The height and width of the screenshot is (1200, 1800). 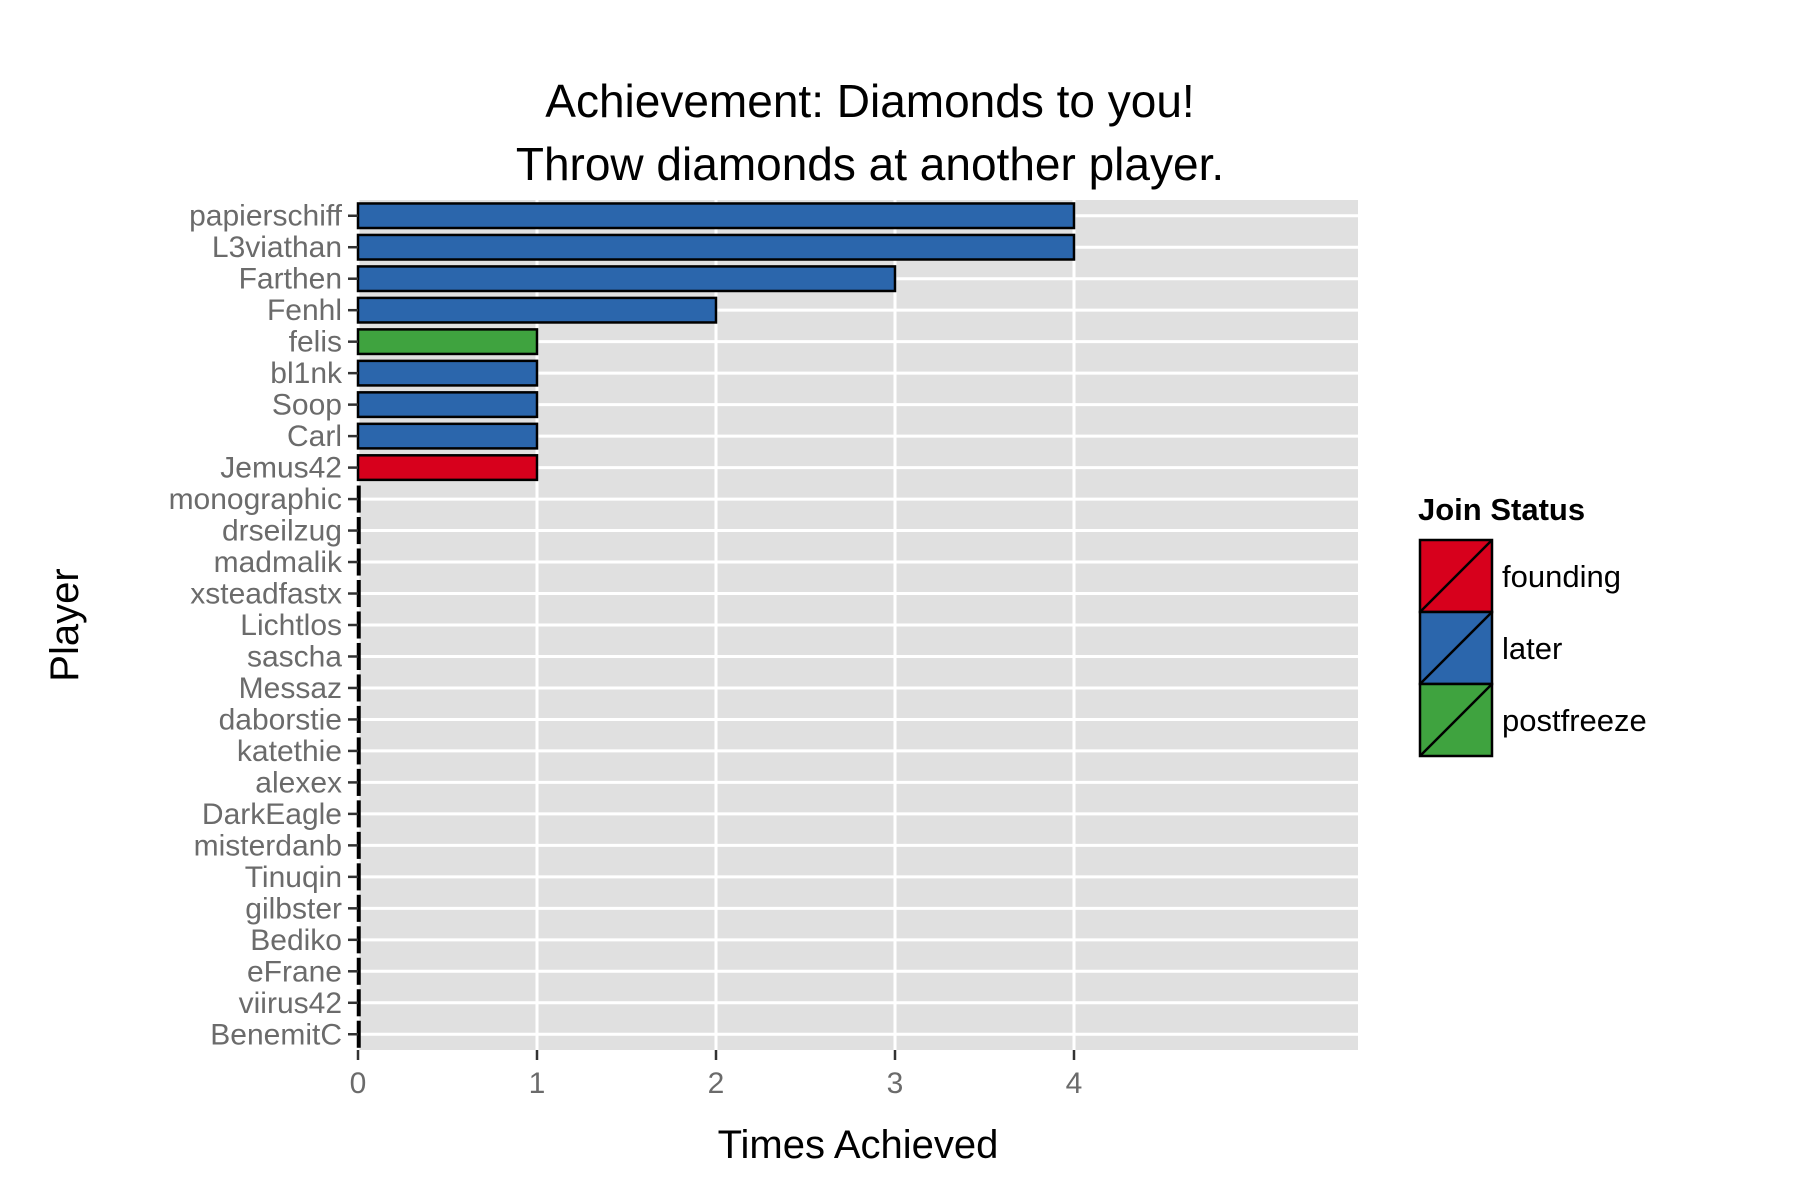 What do you see at coordinates (447, 468) in the screenshot?
I see `bar-Jemus42` at bounding box center [447, 468].